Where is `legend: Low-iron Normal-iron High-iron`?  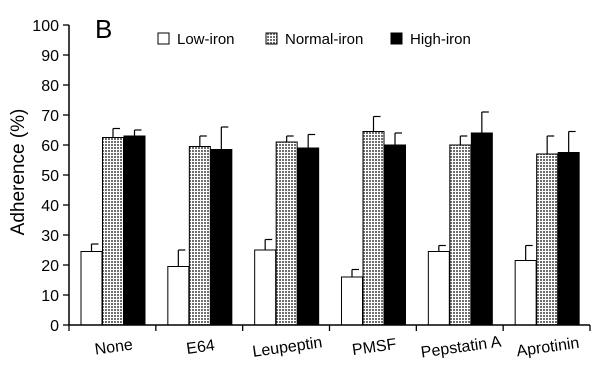 legend: Low-iron Normal-iron High-iron is located at coordinates (314, 39).